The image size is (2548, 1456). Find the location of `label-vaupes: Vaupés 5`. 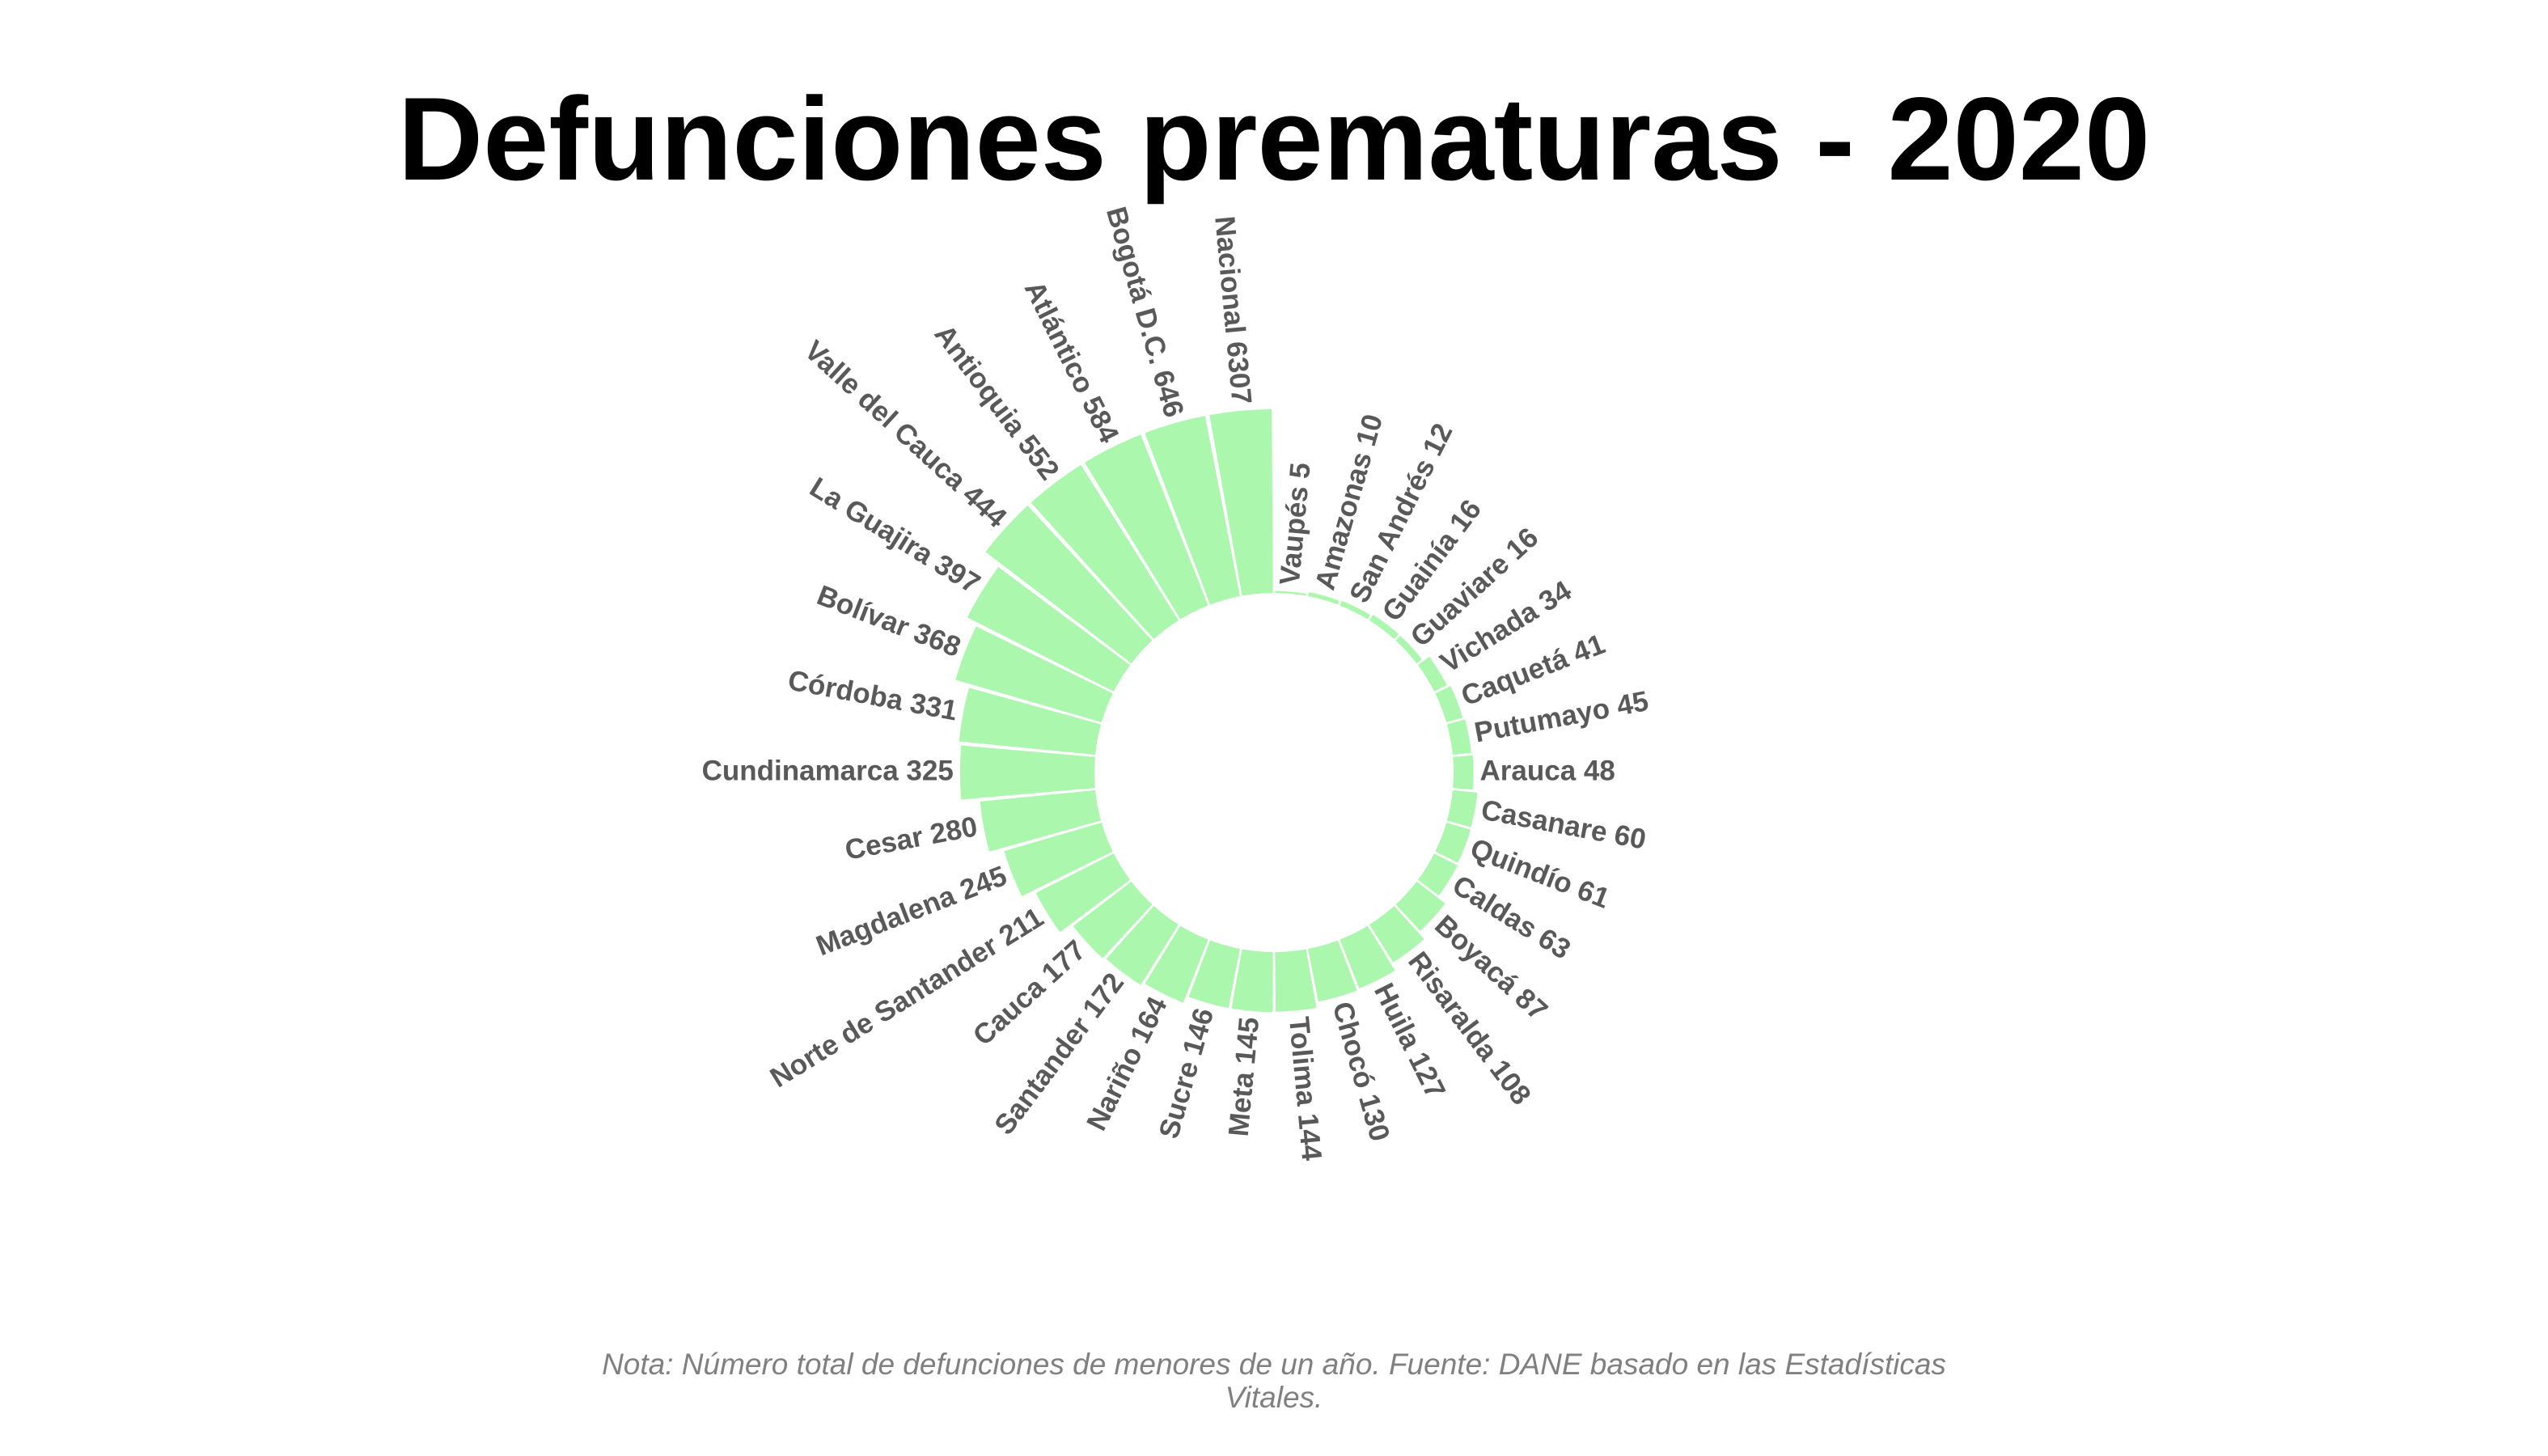

label-vaupes: Vaupés 5 is located at coordinates (1295, 523).